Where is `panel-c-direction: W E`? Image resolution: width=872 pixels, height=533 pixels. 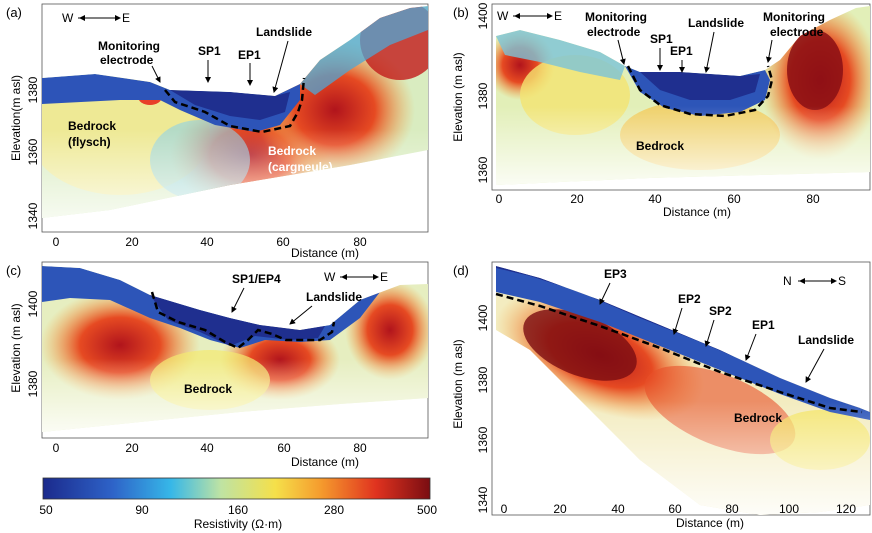 panel-c-direction: W E is located at coordinates (356, 277).